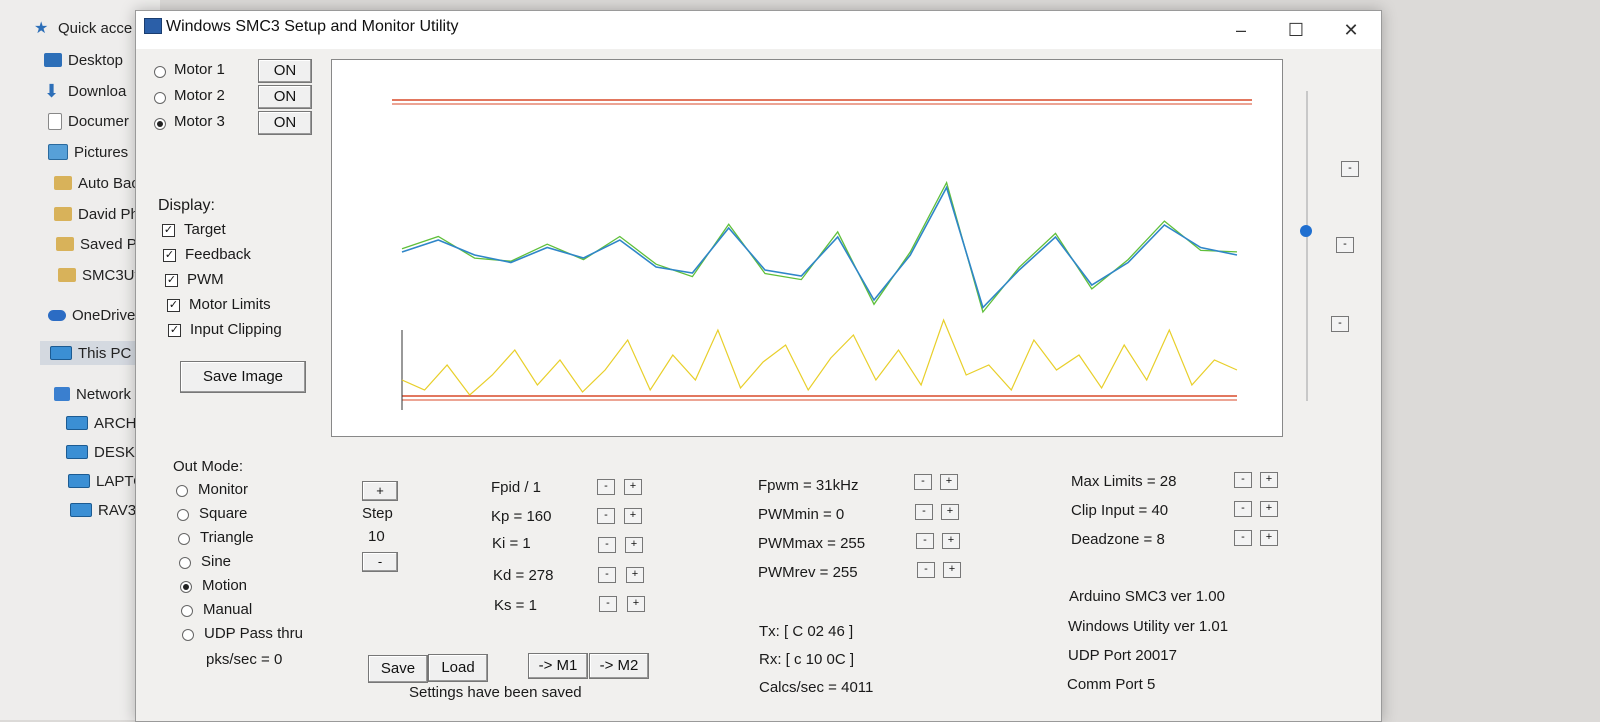  Describe the element at coordinates (636, 604) in the screenshot. I see `ks-plus-button: +` at that location.